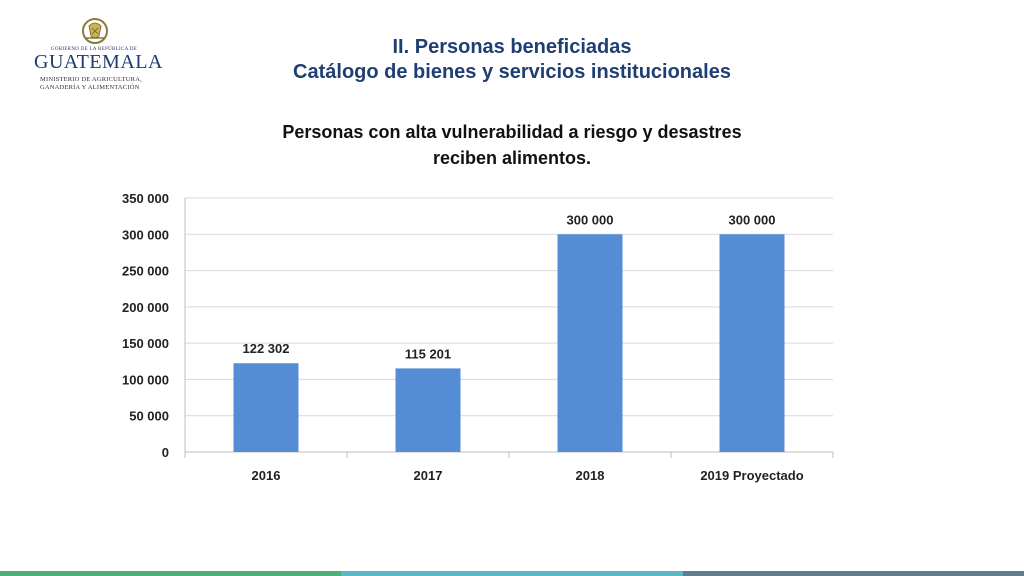 The width and height of the screenshot is (1024, 576). I want to click on x-tick-label: 2018, so click(590, 475).